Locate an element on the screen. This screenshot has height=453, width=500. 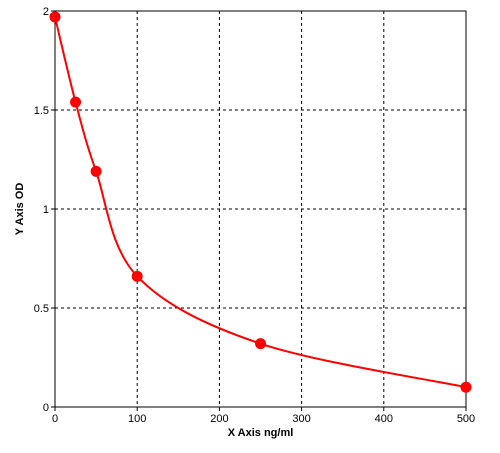
y-tick-label: 1 is located at coordinates (46, 210).